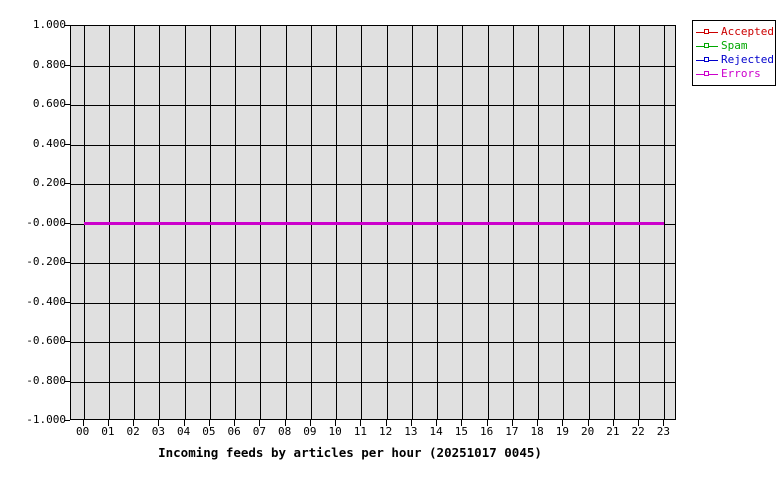  What do you see at coordinates (461, 431) in the screenshot?
I see `x-axis-tick-label: 15` at bounding box center [461, 431].